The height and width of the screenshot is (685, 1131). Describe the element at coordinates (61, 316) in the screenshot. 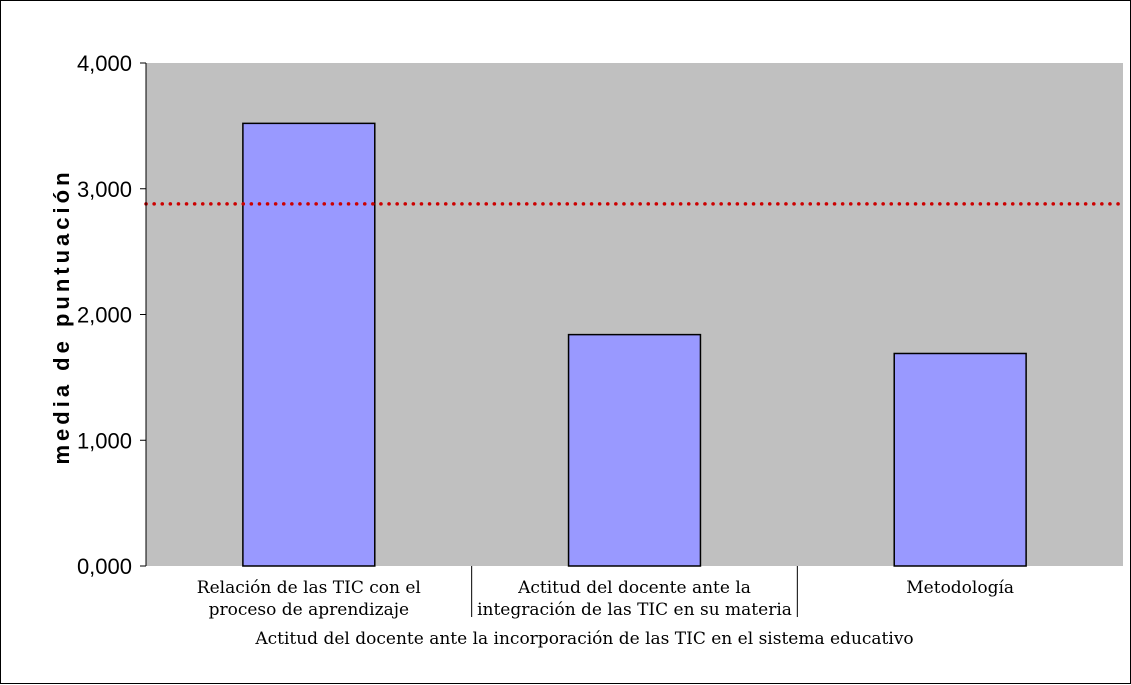

I see `y-axis-title: media de puntuación` at that location.